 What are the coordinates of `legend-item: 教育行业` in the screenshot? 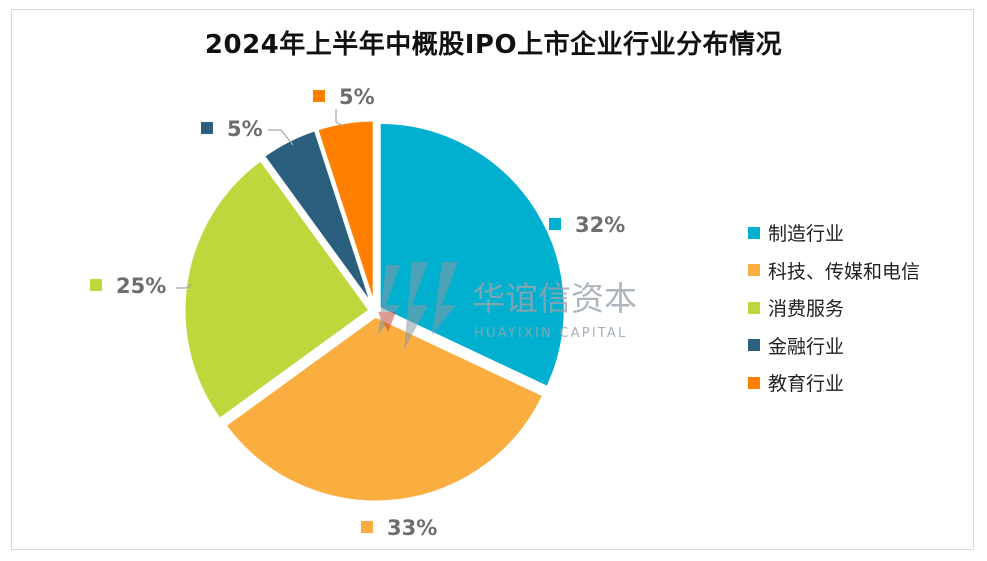 It's located at (834, 383).